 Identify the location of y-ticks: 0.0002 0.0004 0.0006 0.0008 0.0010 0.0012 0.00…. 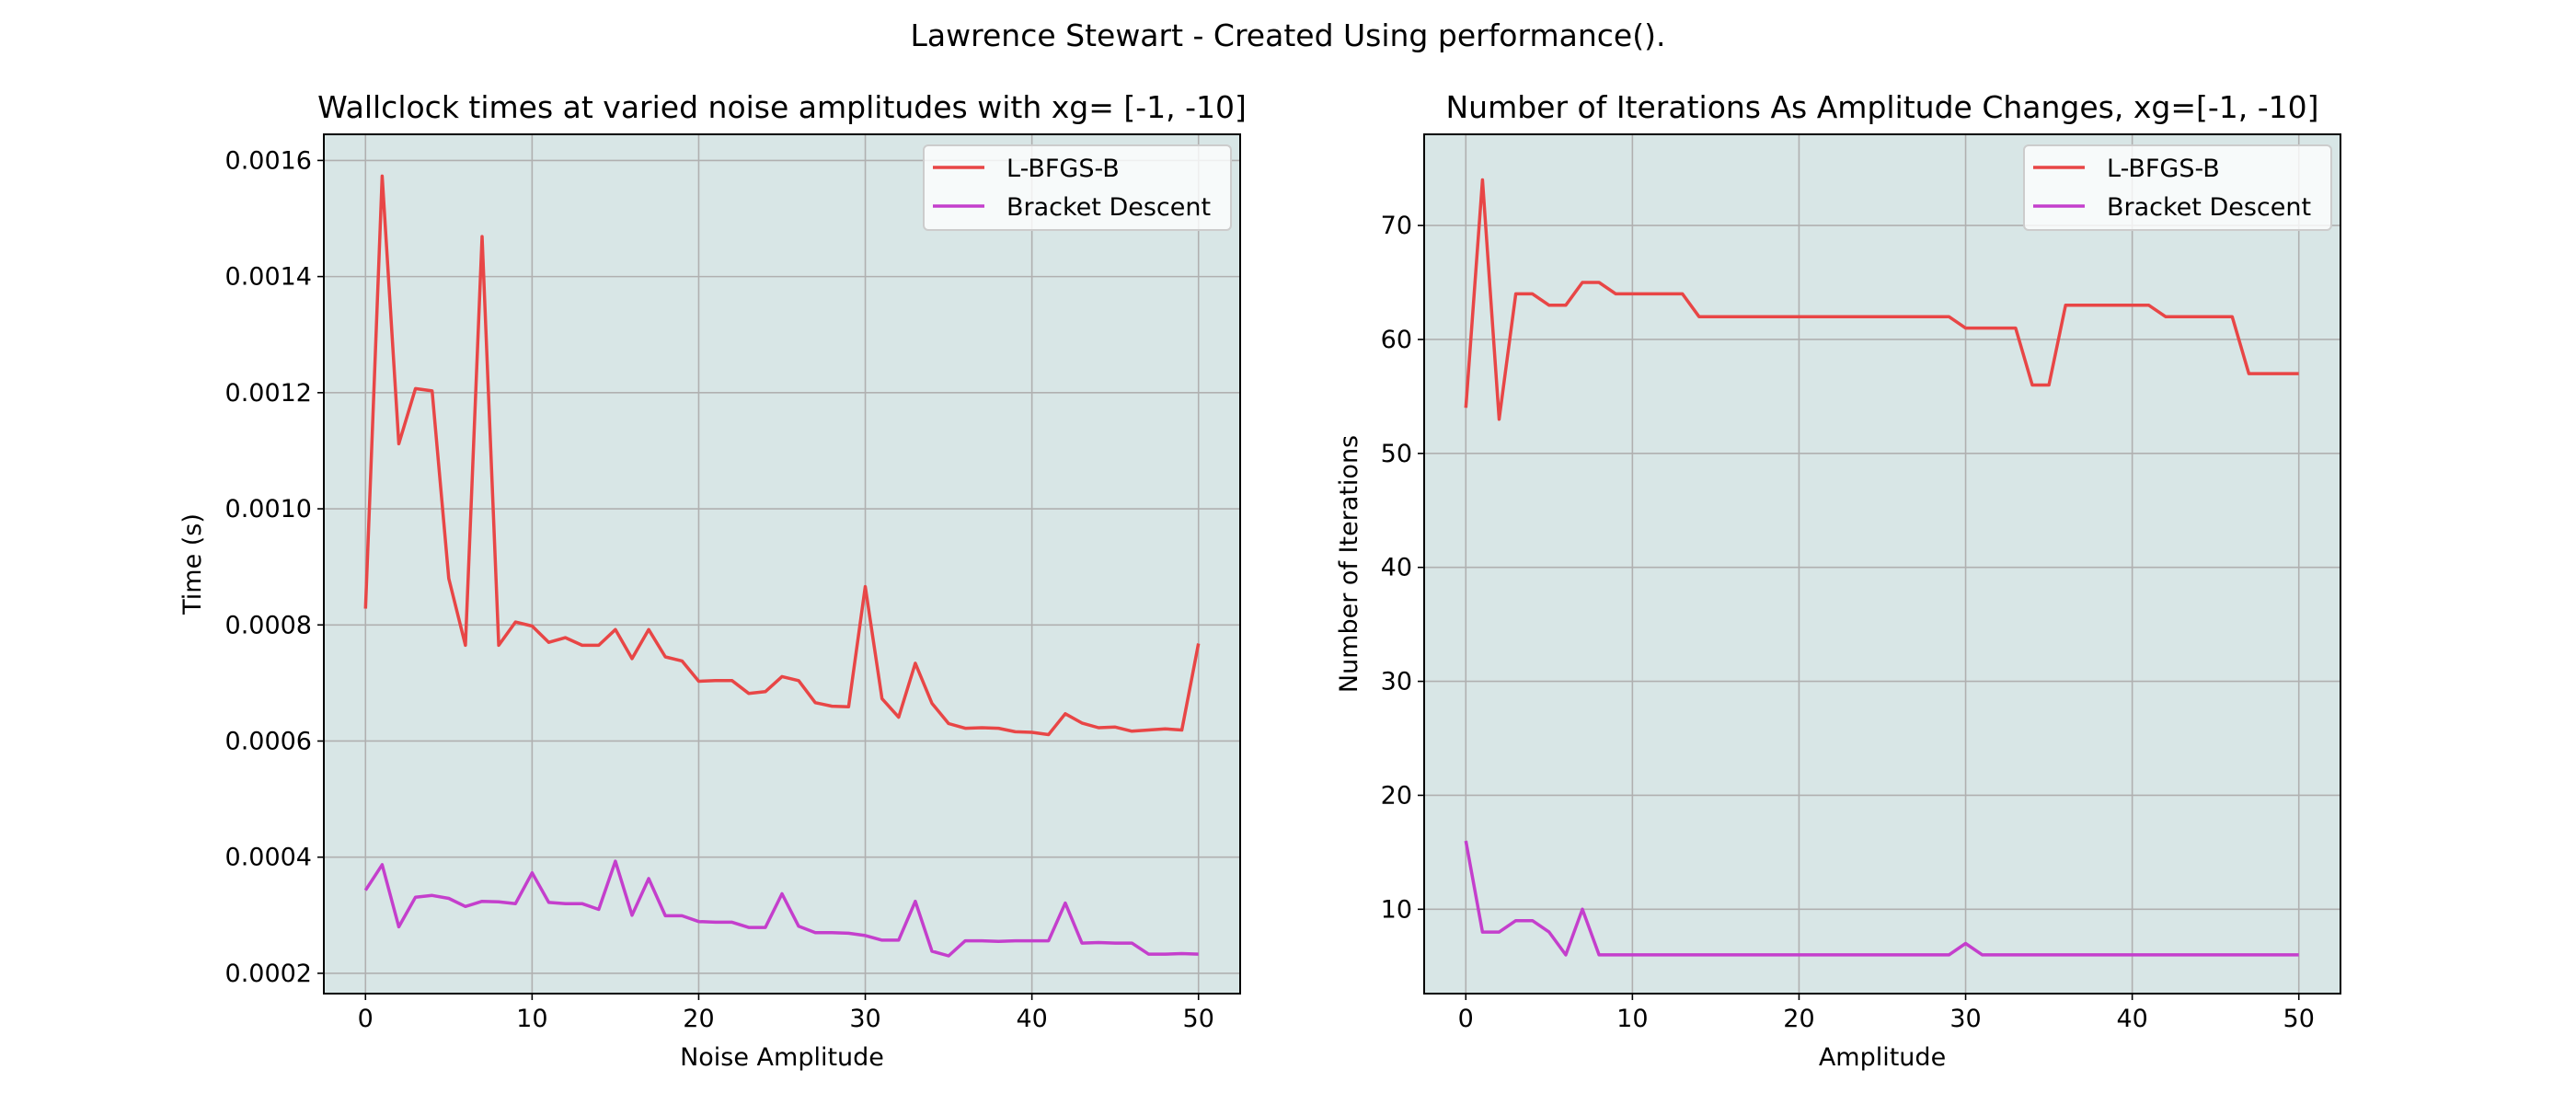
(274, 567).